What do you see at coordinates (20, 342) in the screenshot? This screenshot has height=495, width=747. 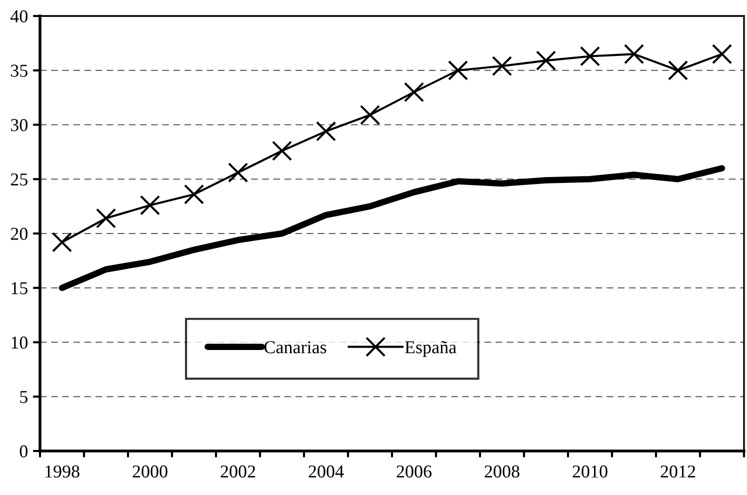 I see `y-tick-label: 10` at bounding box center [20, 342].